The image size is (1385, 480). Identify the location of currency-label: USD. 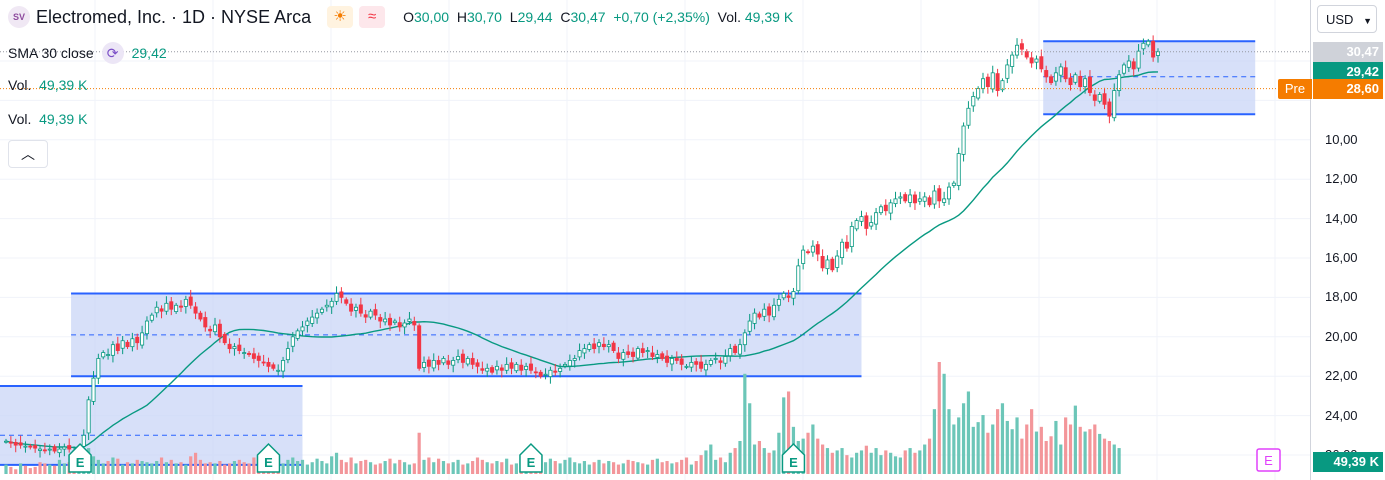
(1340, 19).